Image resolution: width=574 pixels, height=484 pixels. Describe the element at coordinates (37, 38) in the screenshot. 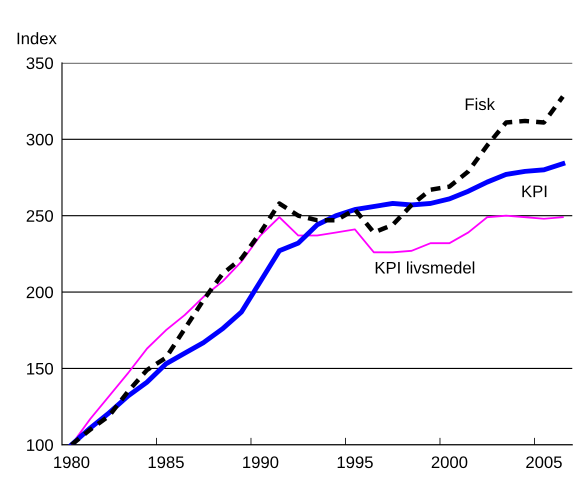

I see `y-axis-title: Index` at that location.